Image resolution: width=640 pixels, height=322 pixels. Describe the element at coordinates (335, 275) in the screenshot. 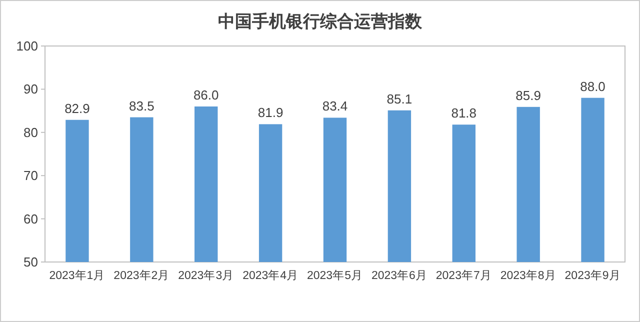

I see `x-tick-label: 2023年5月` at that location.